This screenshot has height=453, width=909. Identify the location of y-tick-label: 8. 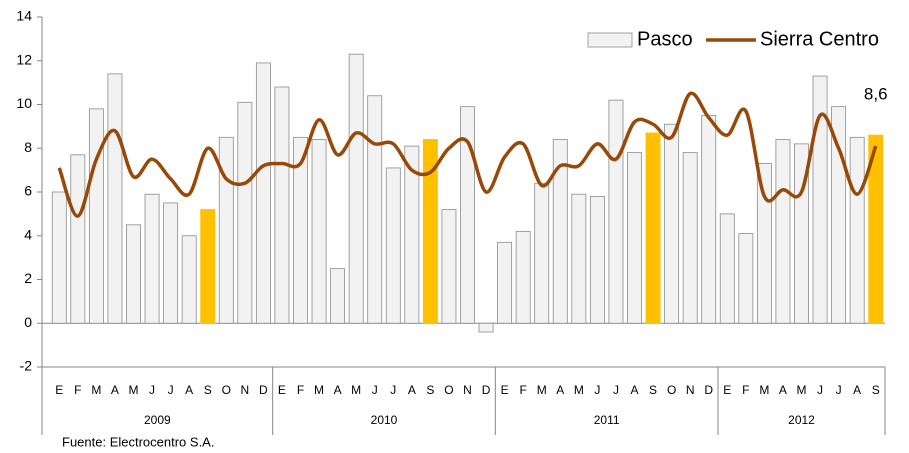
(28, 147).